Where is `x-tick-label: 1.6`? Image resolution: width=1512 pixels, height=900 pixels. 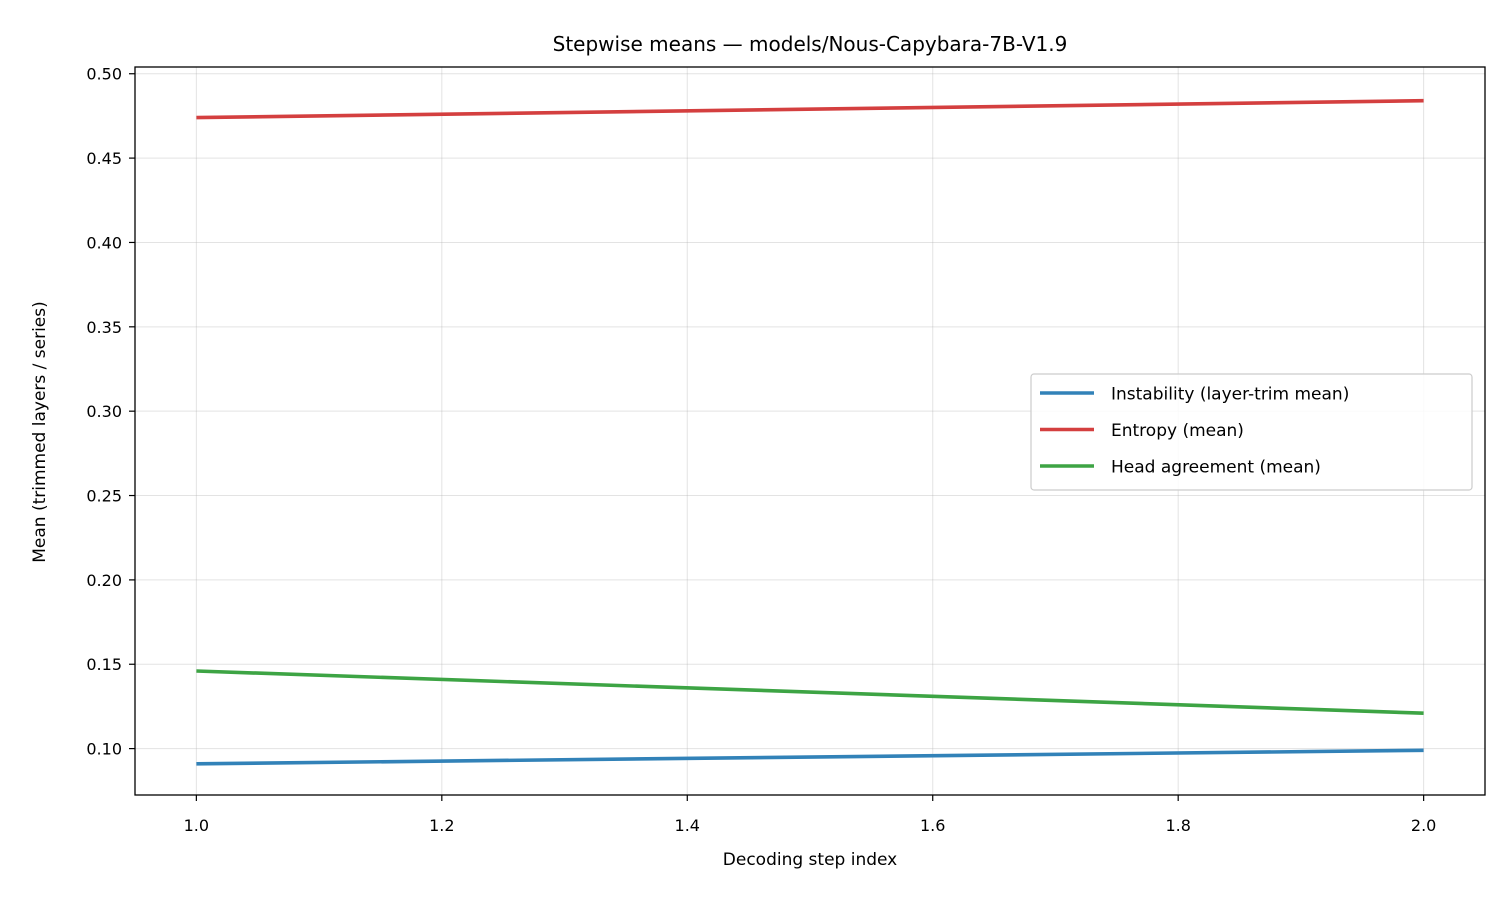 x-tick-label: 1.6 is located at coordinates (932, 825).